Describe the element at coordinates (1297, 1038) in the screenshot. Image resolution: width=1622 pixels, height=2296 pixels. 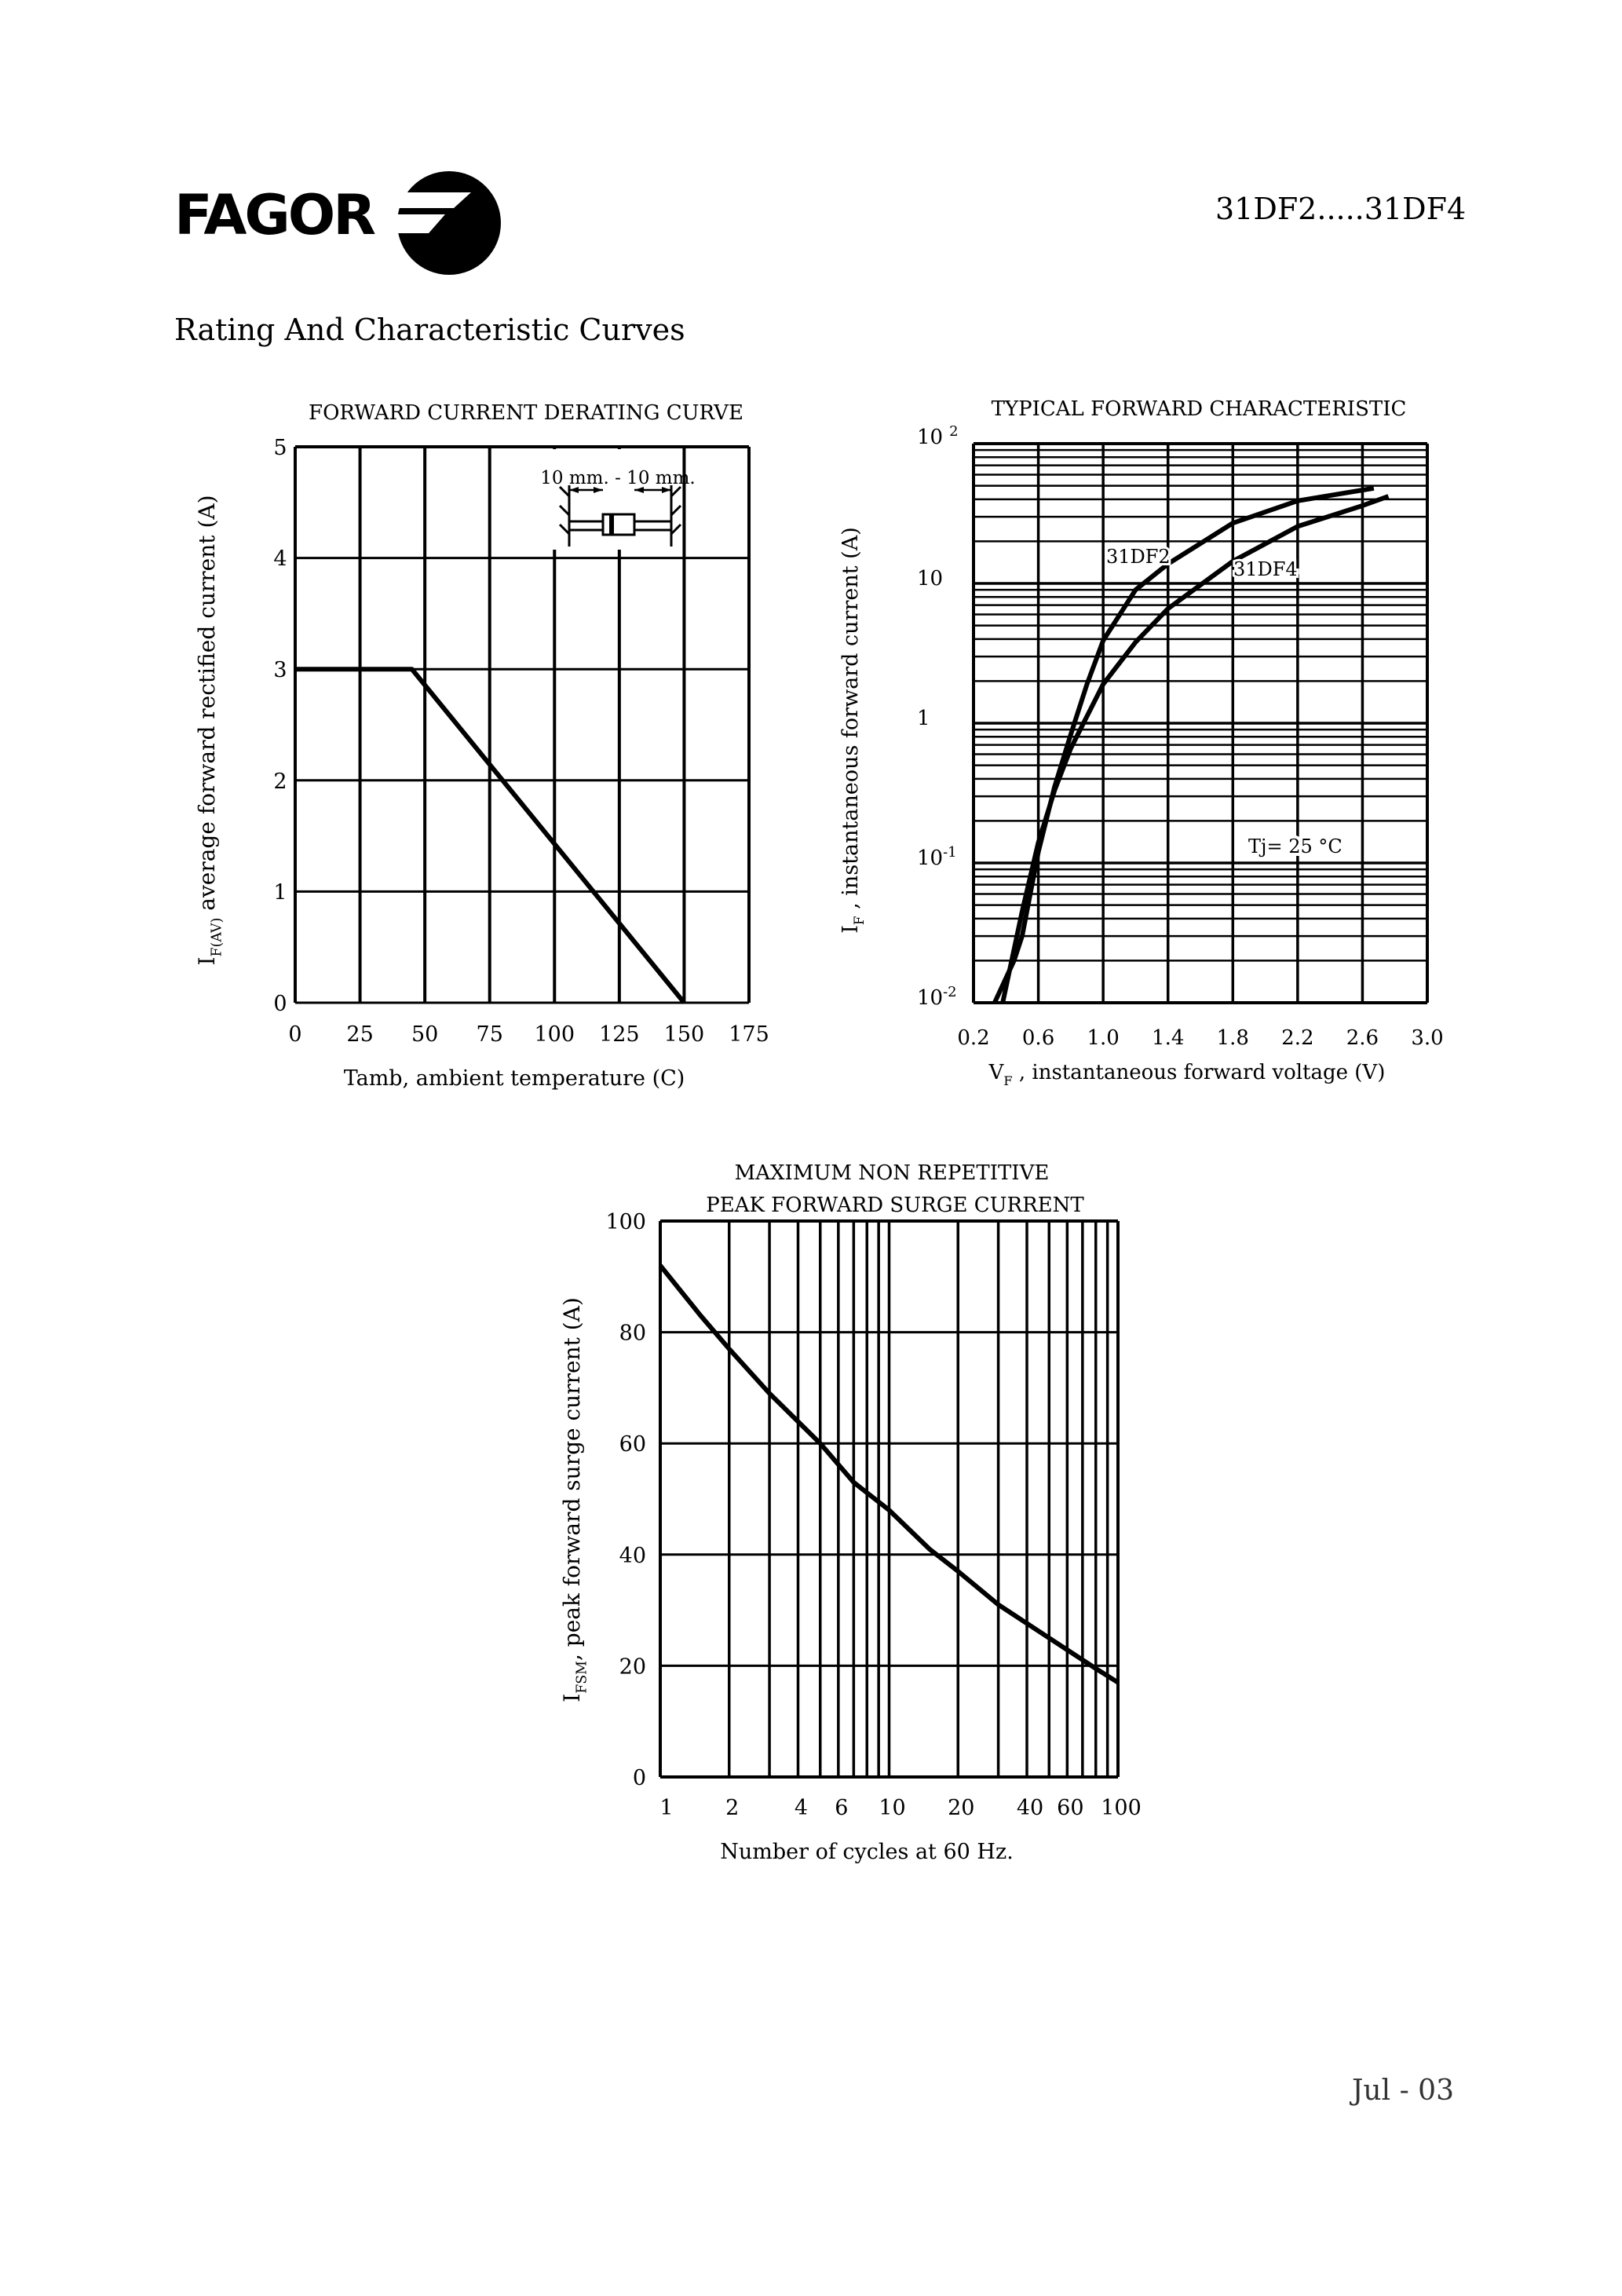
I see `x-tick-label: 2.2` at that location.